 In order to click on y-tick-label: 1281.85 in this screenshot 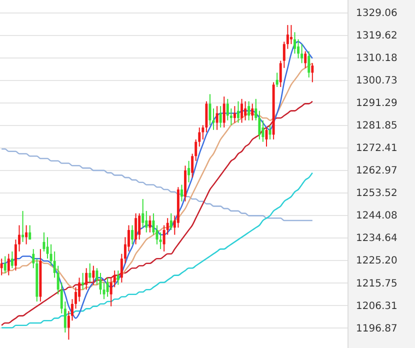, I will do `click(377, 126)`.